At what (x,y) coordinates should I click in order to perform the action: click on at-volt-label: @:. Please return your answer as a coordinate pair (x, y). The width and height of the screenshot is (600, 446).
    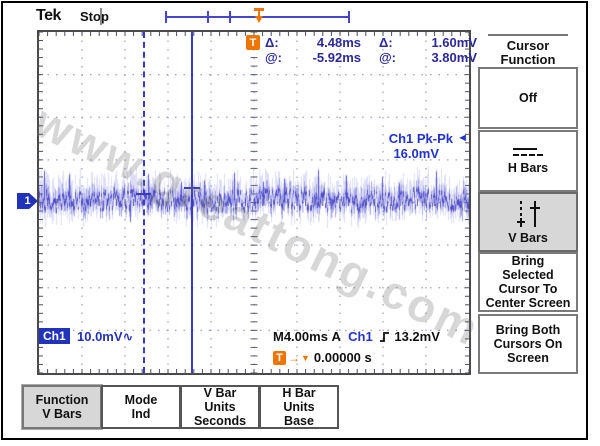
    Looking at the image, I should click on (388, 57).